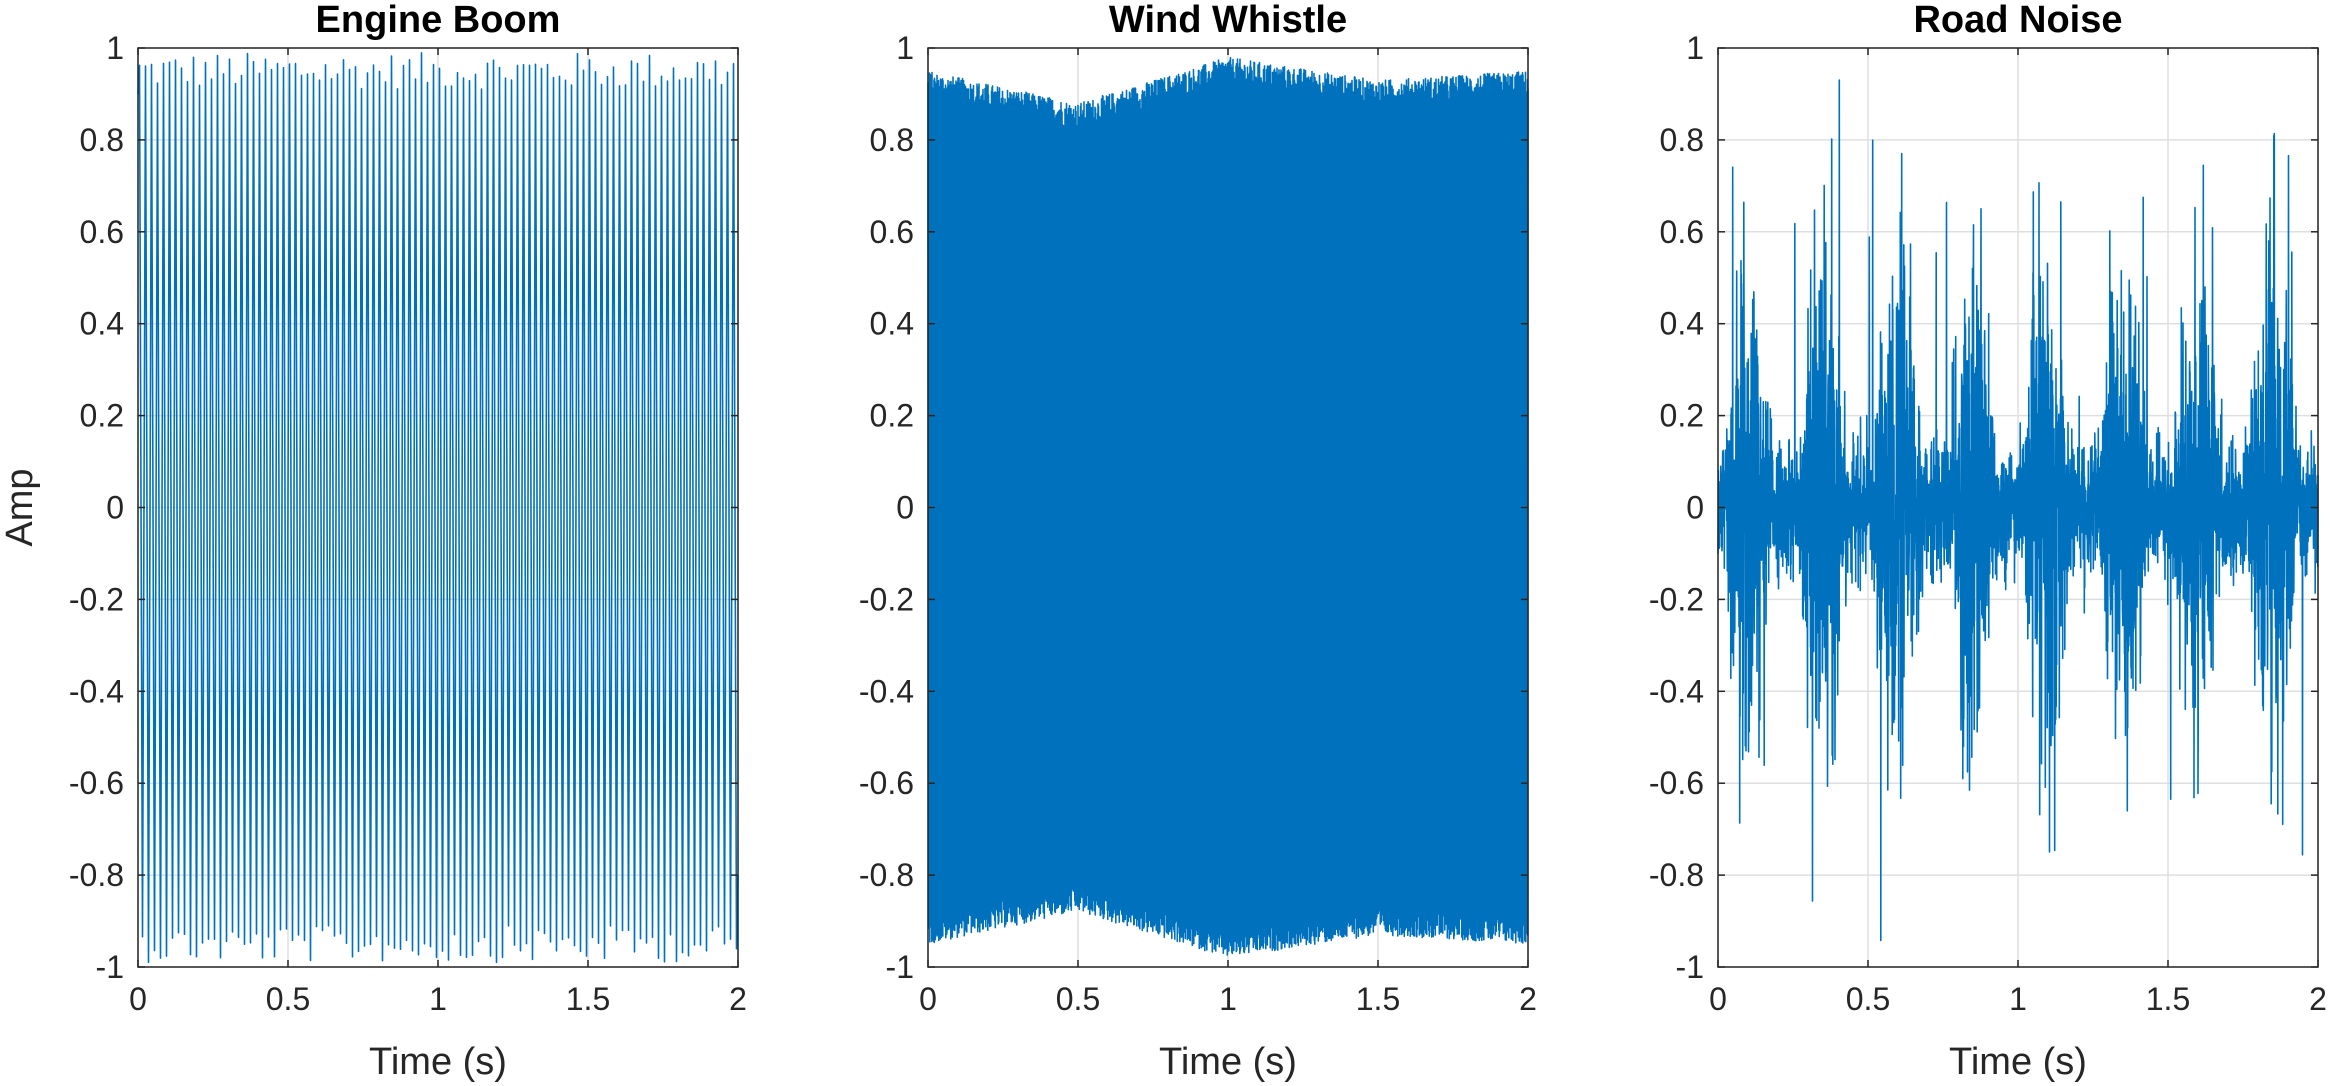 This screenshot has height=1086, width=2330. What do you see at coordinates (438, 20) in the screenshot?
I see `subplot-title: Engine Boom` at bounding box center [438, 20].